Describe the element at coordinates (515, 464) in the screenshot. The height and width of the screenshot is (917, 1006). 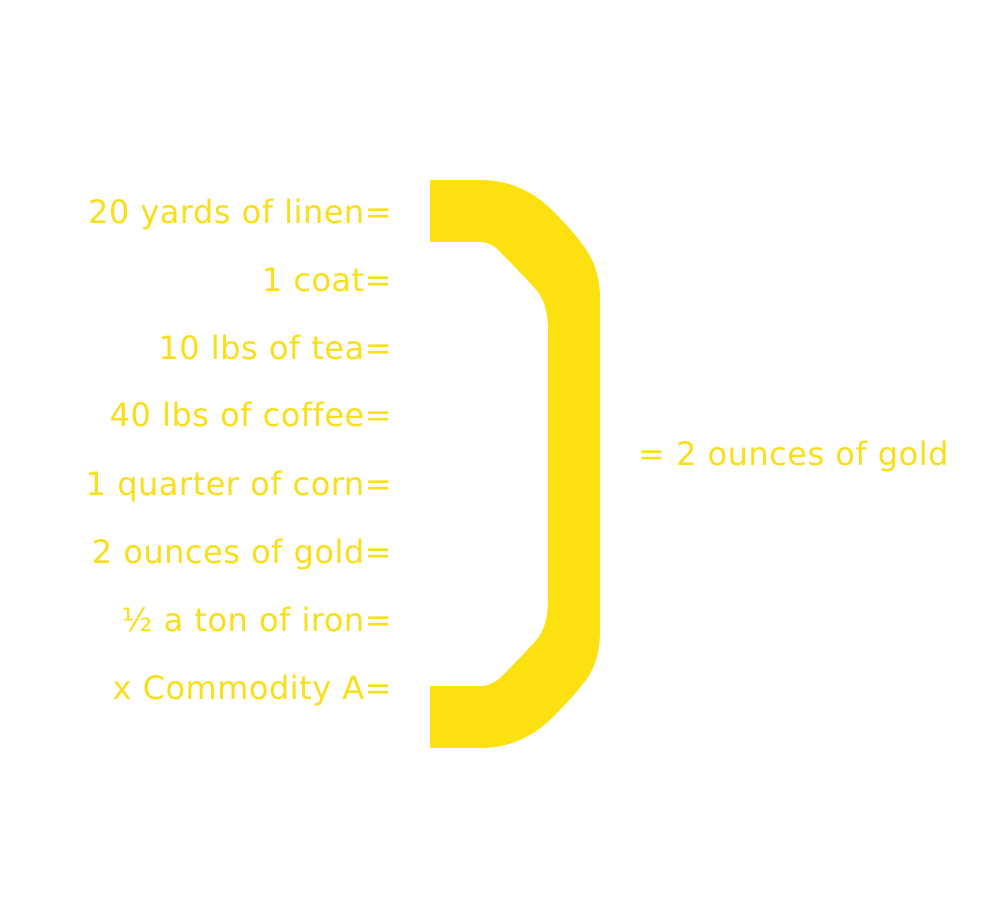
I see `right-bracket-shape` at that location.